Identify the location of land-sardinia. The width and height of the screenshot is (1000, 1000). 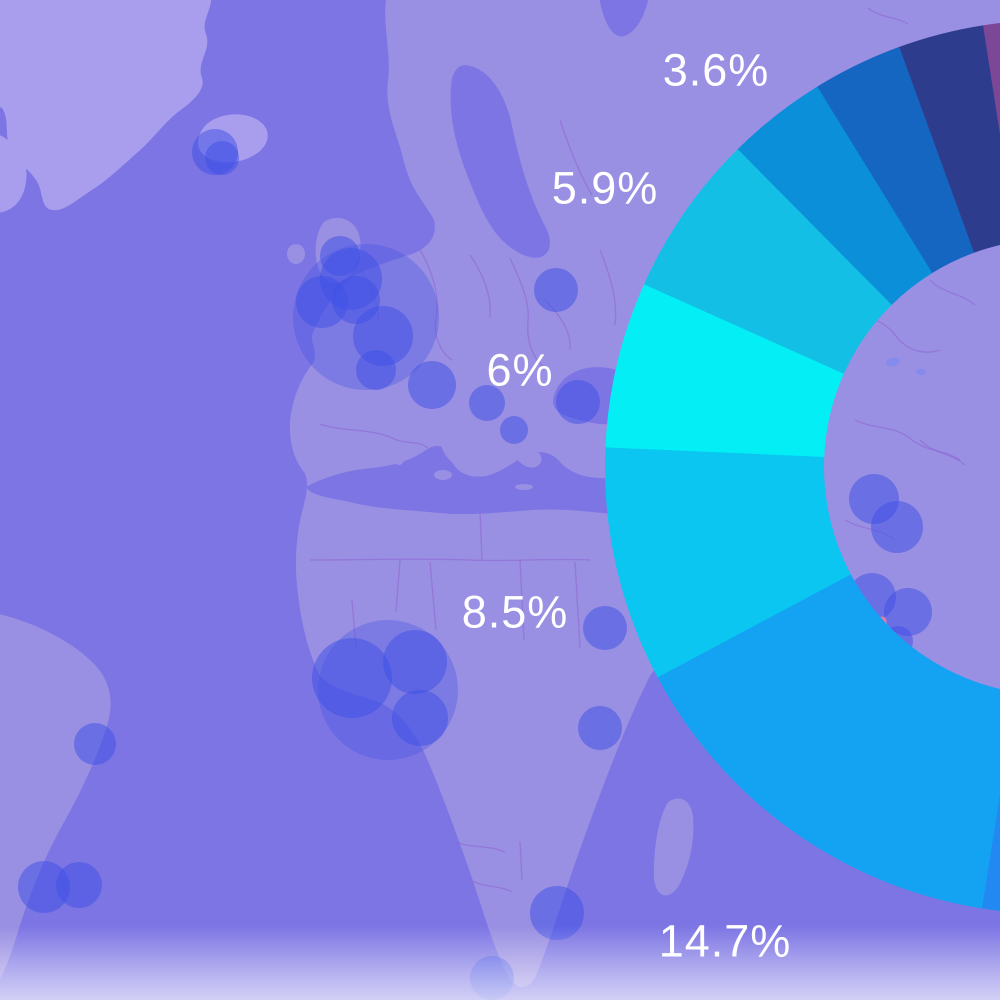
(399, 456).